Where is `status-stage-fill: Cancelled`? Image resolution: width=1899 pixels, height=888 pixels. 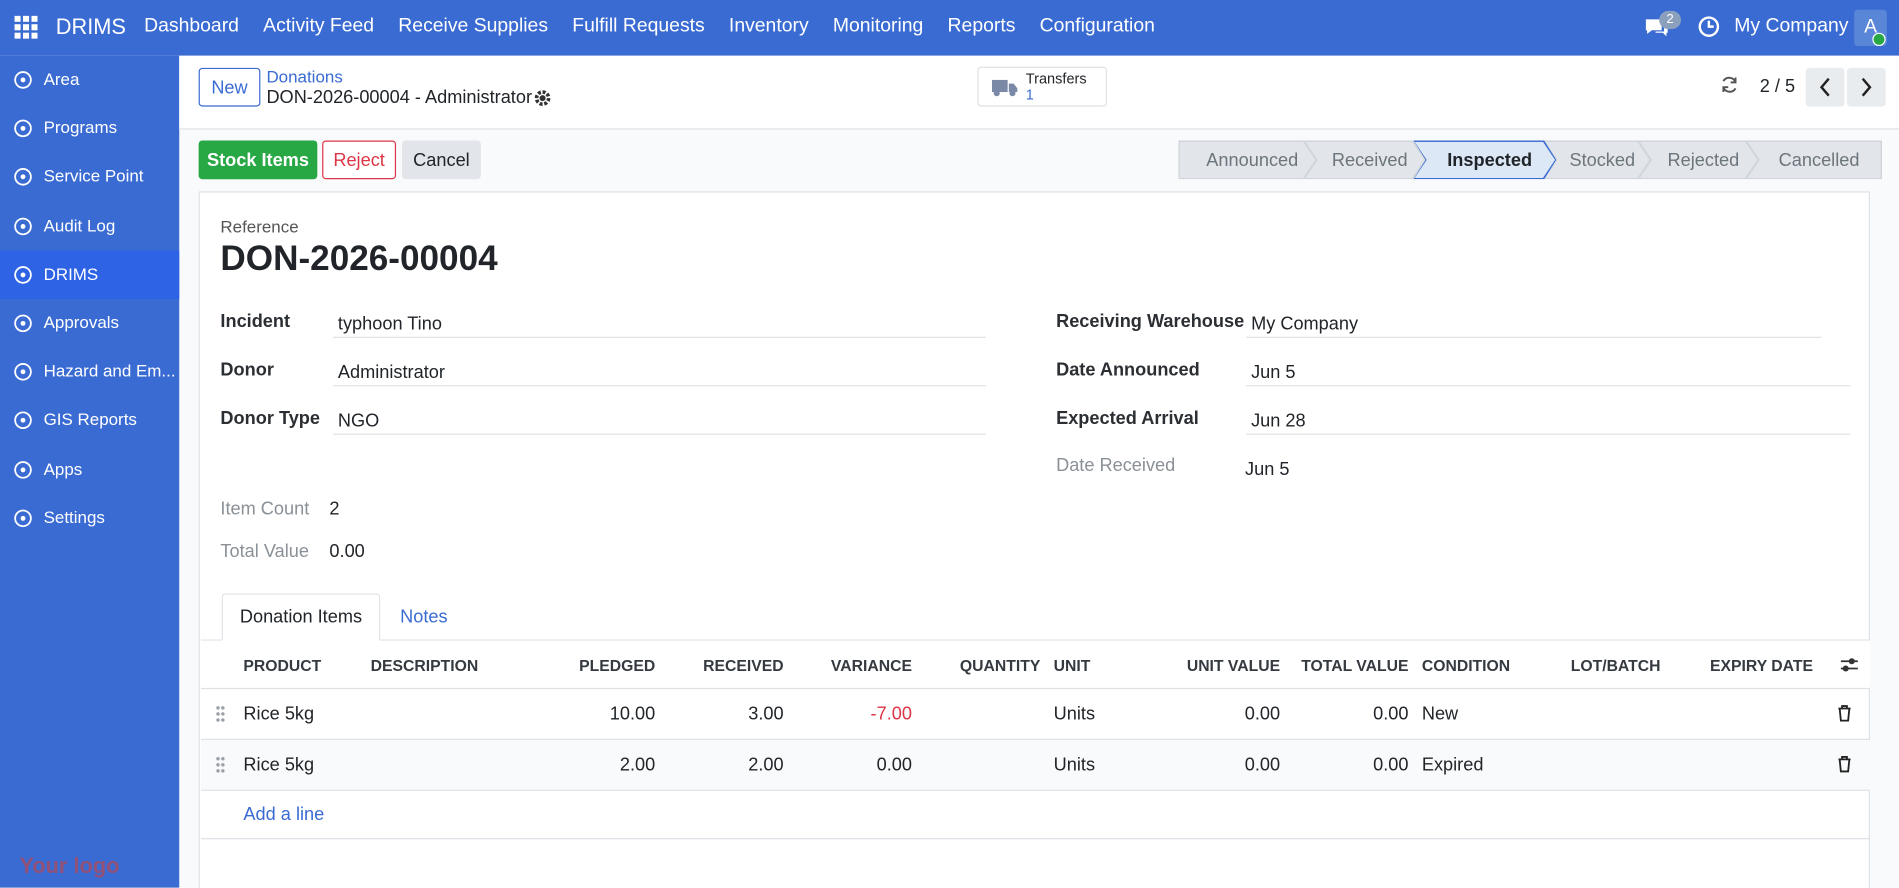
status-stage-fill: Cancelled is located at coordinates (1814, 160).